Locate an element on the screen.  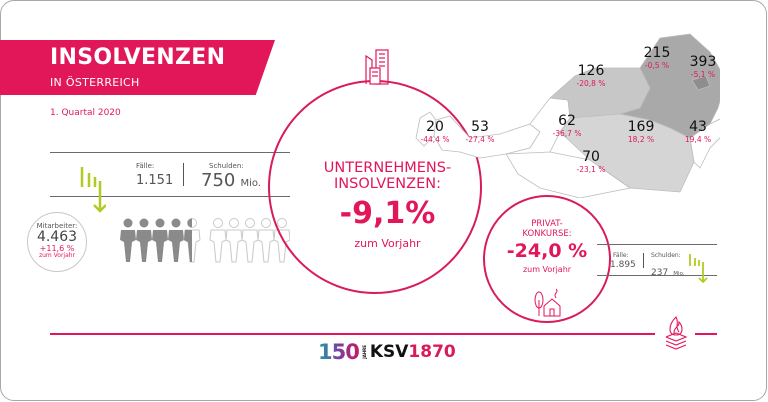
privat-title-line1: PRIVAT- is located at coordinates (547, 224).